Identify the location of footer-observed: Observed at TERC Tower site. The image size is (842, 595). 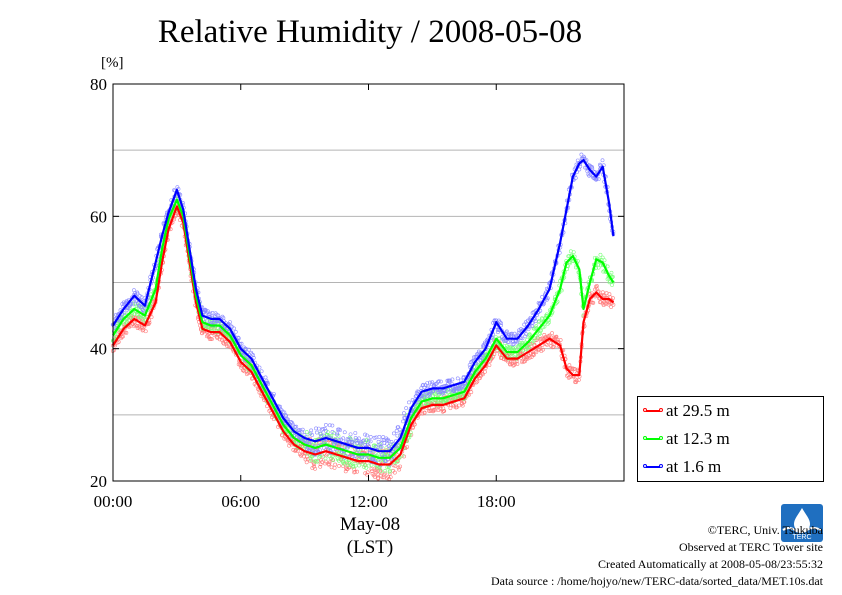
(750, 547).